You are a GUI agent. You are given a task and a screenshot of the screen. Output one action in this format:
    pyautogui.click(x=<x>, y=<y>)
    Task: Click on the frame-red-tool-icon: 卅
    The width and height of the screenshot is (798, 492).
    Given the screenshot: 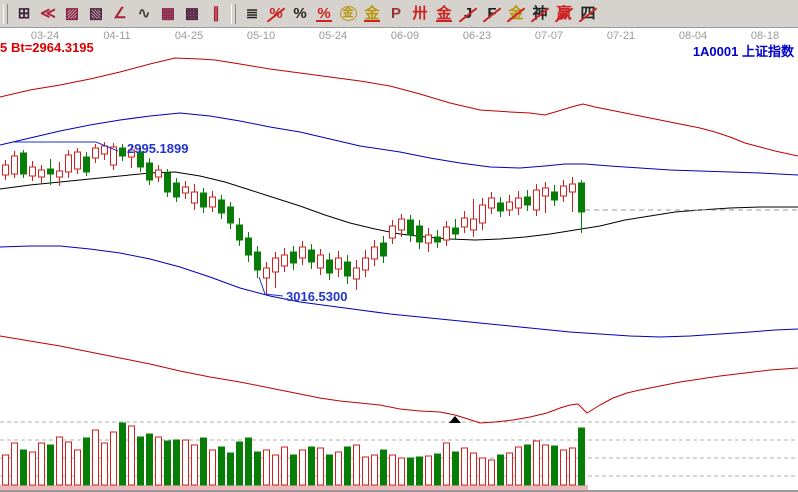 What is the action you would take?
    pyautogui.click(x=420, y=13)
    